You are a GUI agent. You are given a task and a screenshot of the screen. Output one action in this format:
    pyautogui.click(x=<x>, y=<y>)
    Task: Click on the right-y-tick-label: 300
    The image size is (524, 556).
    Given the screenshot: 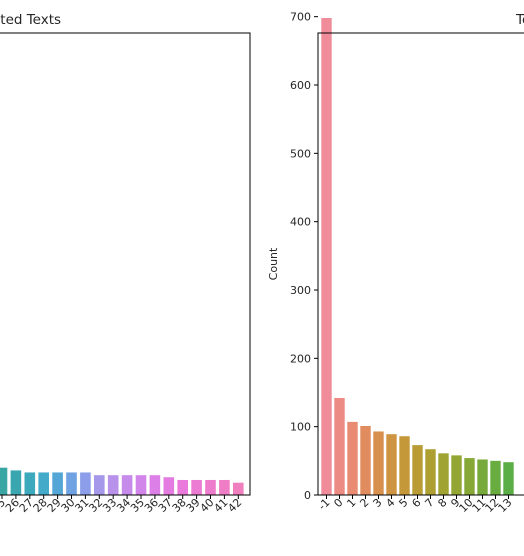 What is the action you would take?
    pyautogui.click(x=300, y=290)
    